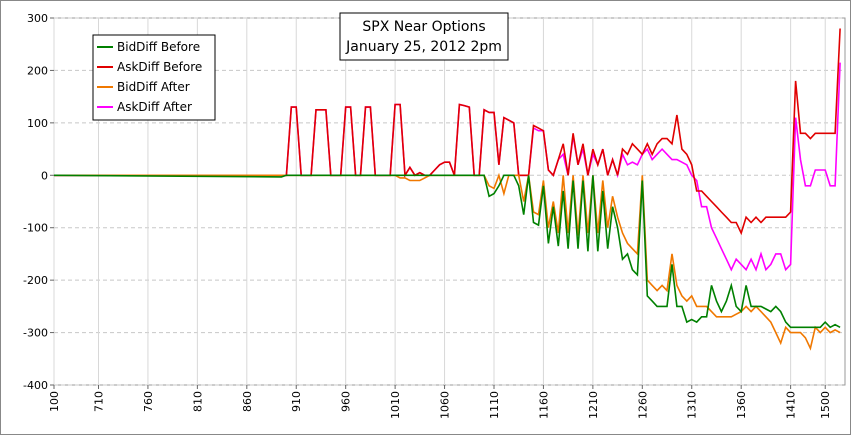 This screenshot has width=851, height=435. What do you see at coordinates (593, 405) in the screenshot?
I see `x-tick-label: 1210` at bounding box center [593, 405].